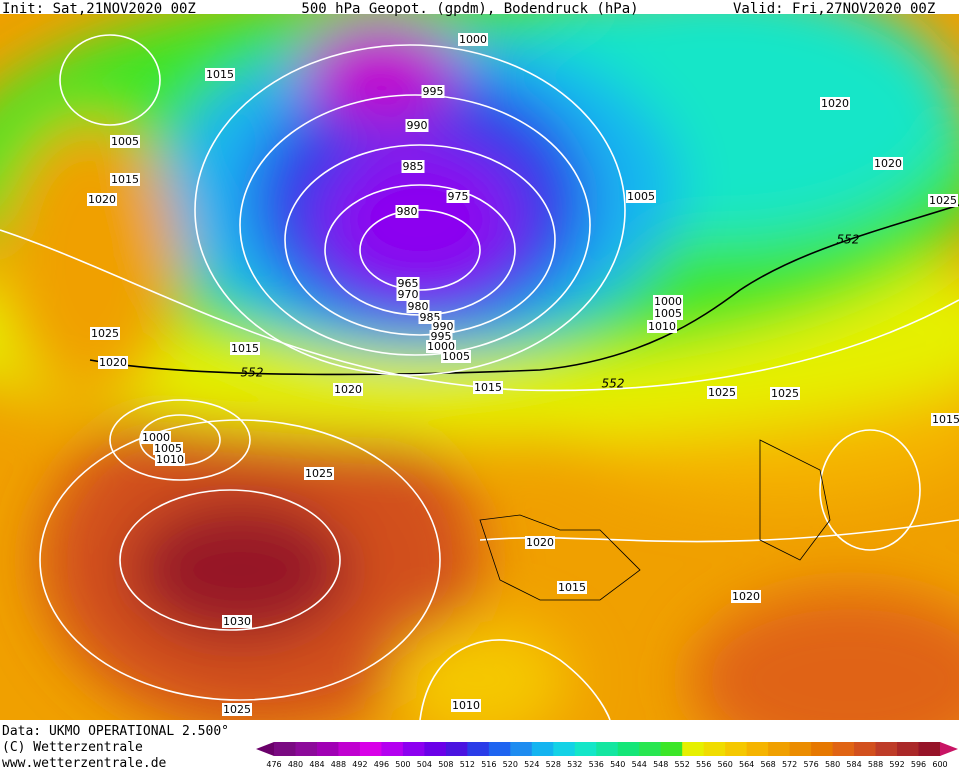  Describe the element at coordinates (445, 764) in the screenshot. I see `colorbar-label: 508` at that location.